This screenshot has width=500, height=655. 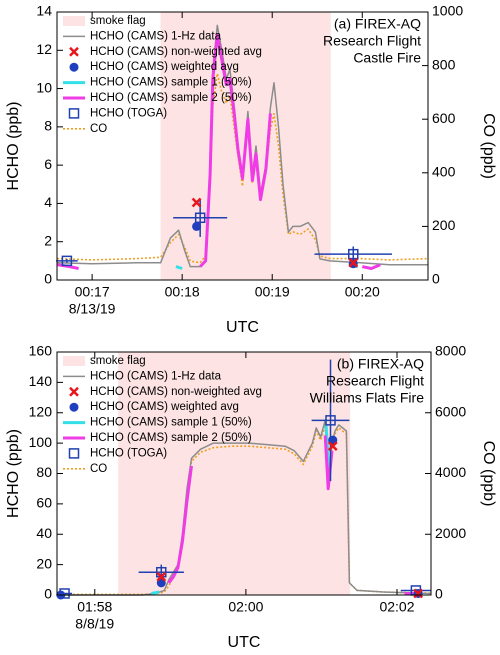 What do you see at coordinates (44, 87) in the screenshot?
I see `y-tick-label: 10` at bounding box center [44, 87].